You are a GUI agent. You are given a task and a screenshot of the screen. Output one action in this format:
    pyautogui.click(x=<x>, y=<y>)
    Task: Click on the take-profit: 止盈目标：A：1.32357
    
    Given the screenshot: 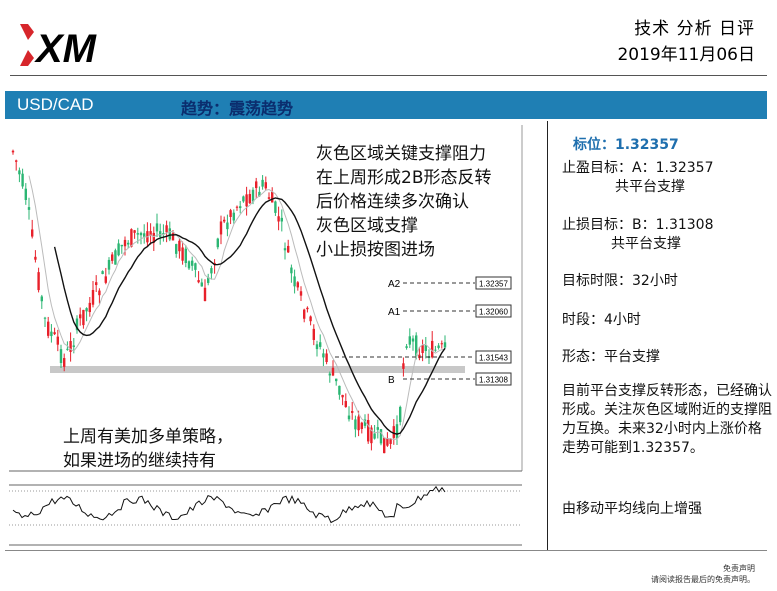 What is the action you would take?
    pyautogui.click(x=638, y=168)
    